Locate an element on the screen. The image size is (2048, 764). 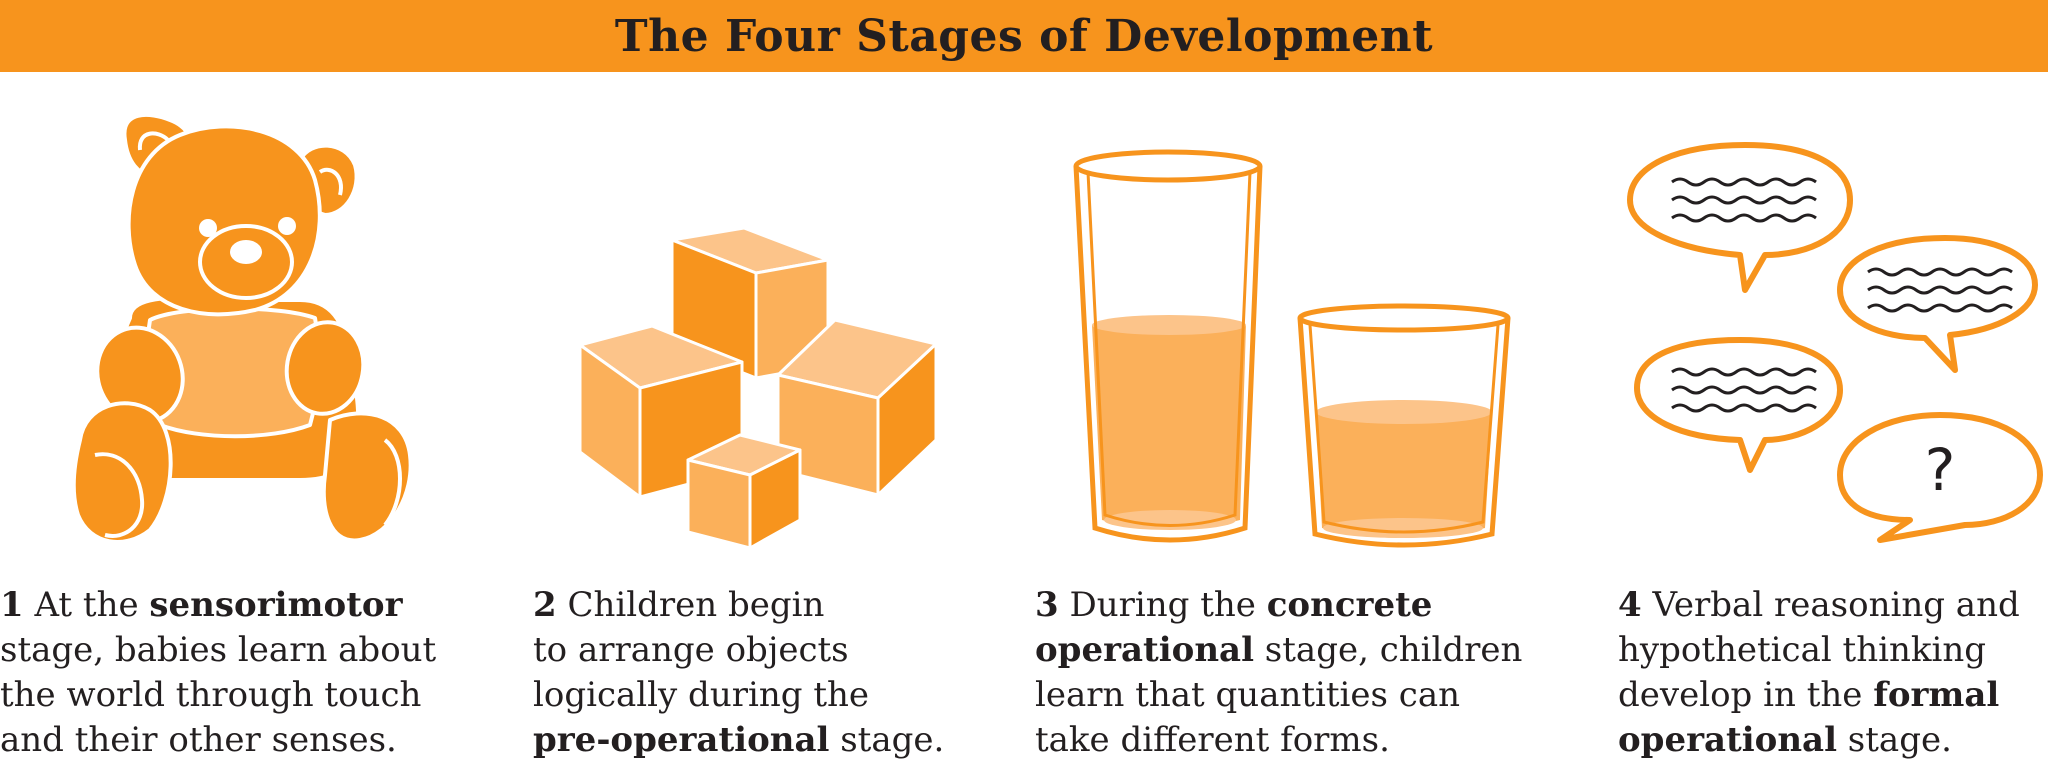
title-banner: The Four Stages of Development is located at coordinates (1024, 36).